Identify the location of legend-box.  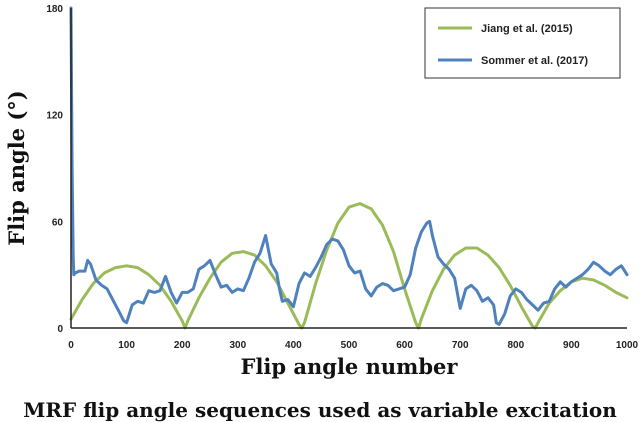
(522, 43).